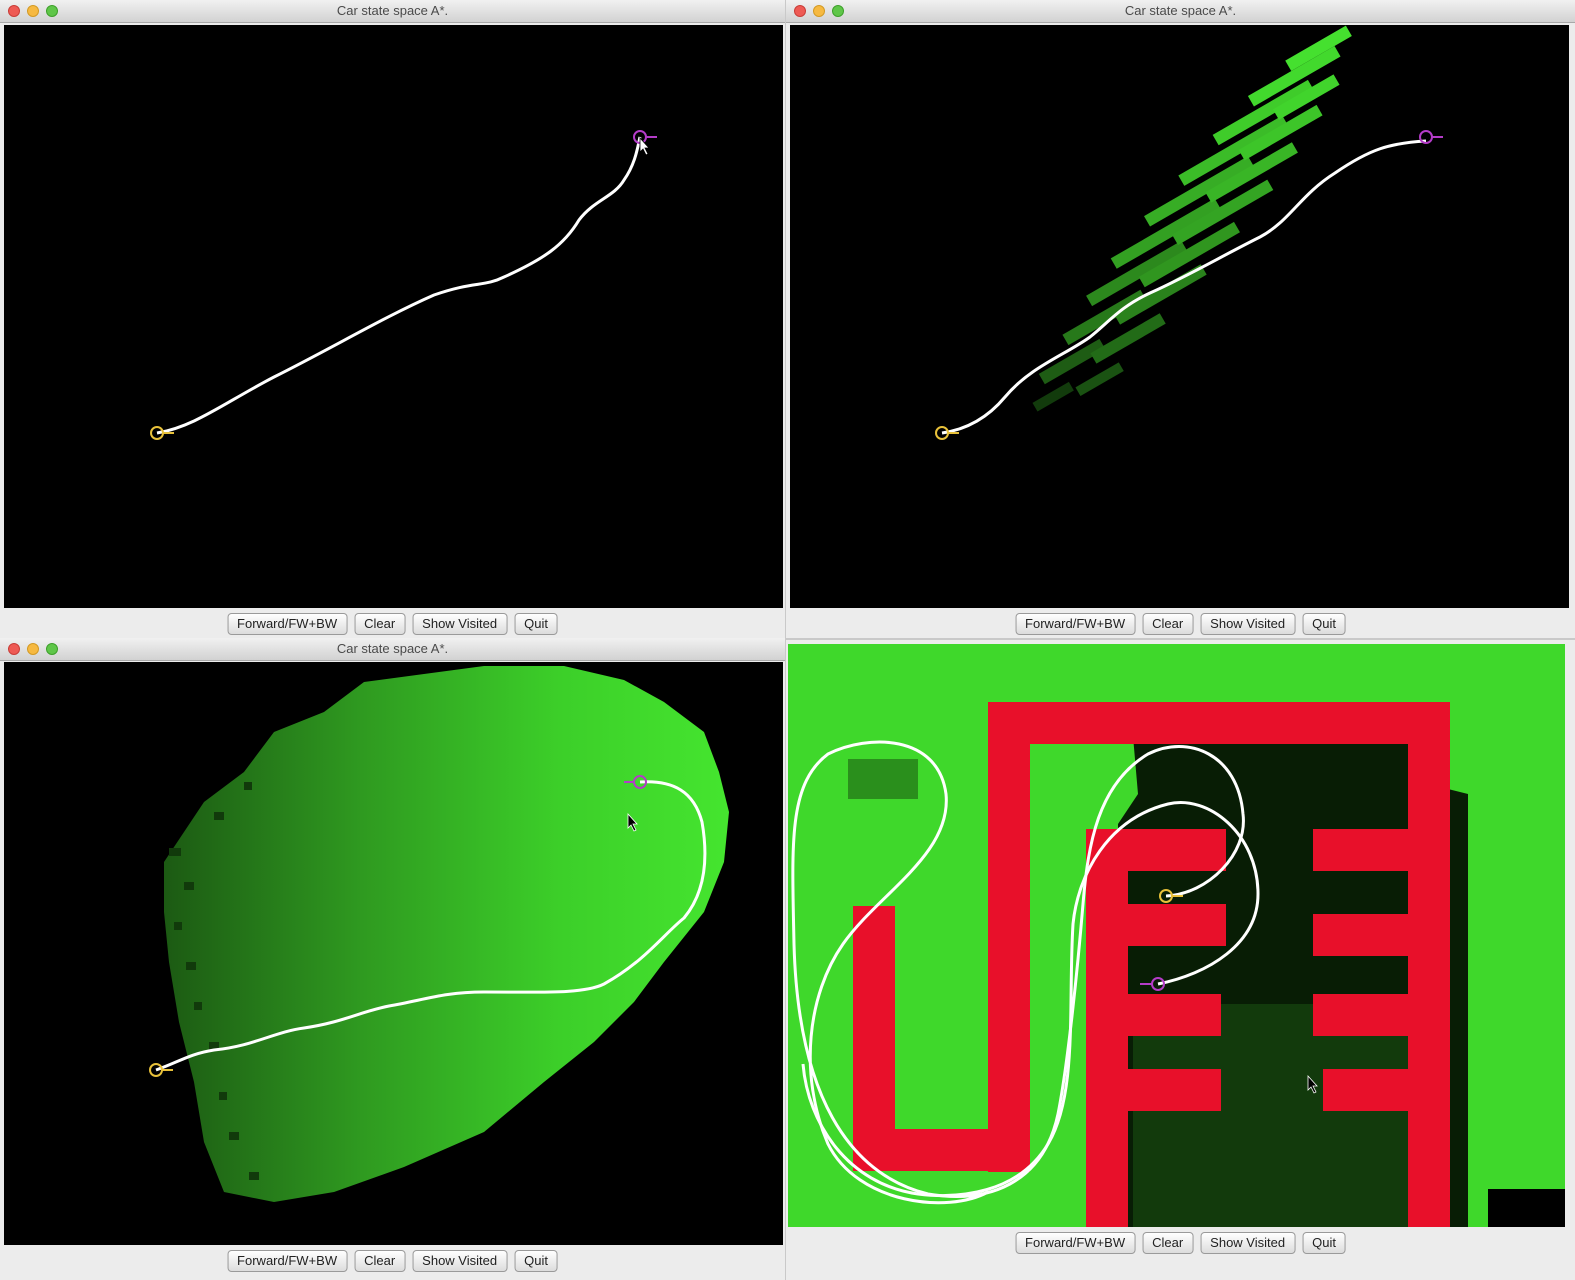 Image resolution: width=1575 pixels, height=1280 pixels. What do you see at coordinates (214, 981) in the screenshot?
I see `visited-fringe` at bounding box center [214, 981].